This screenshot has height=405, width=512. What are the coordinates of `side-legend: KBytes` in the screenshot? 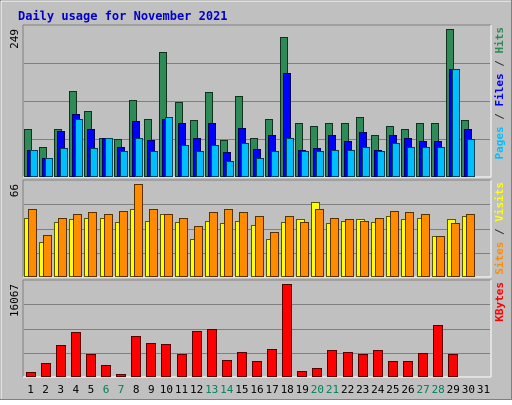 It's located at (499, 302).